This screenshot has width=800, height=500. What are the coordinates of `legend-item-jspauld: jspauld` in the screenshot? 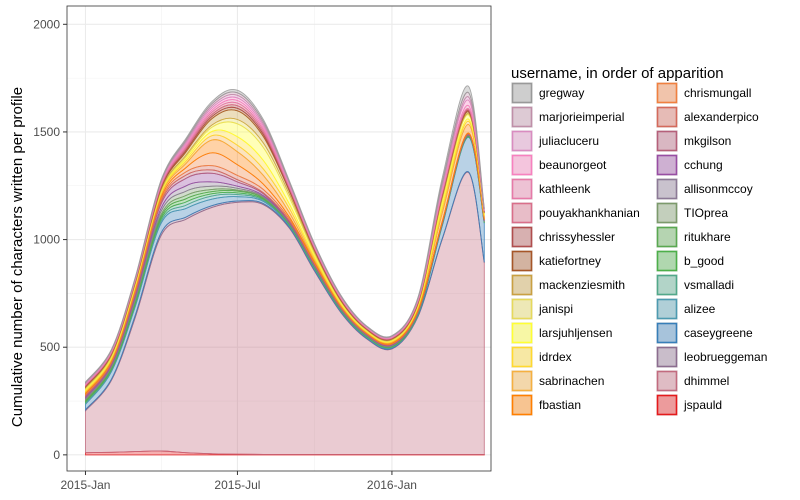 It's located at (689, 405).